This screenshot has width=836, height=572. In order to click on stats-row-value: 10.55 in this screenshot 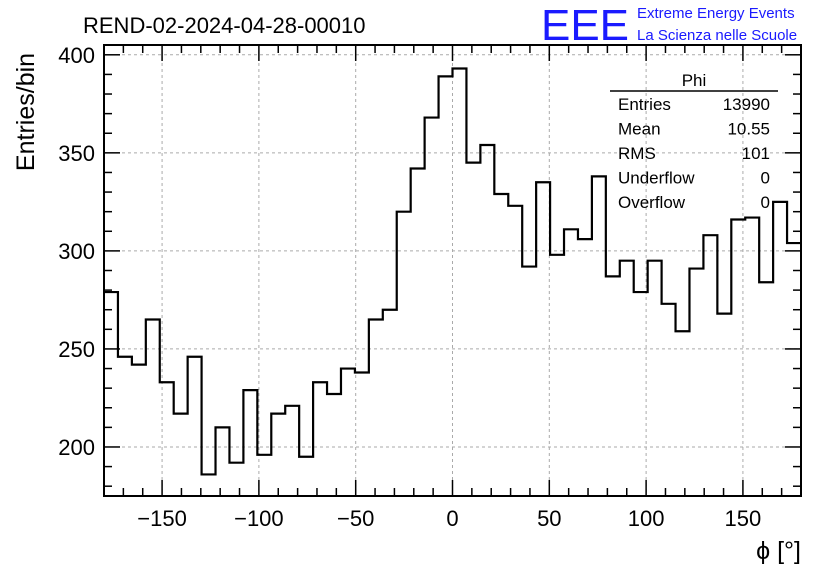, I will do `click(748, 129)`.